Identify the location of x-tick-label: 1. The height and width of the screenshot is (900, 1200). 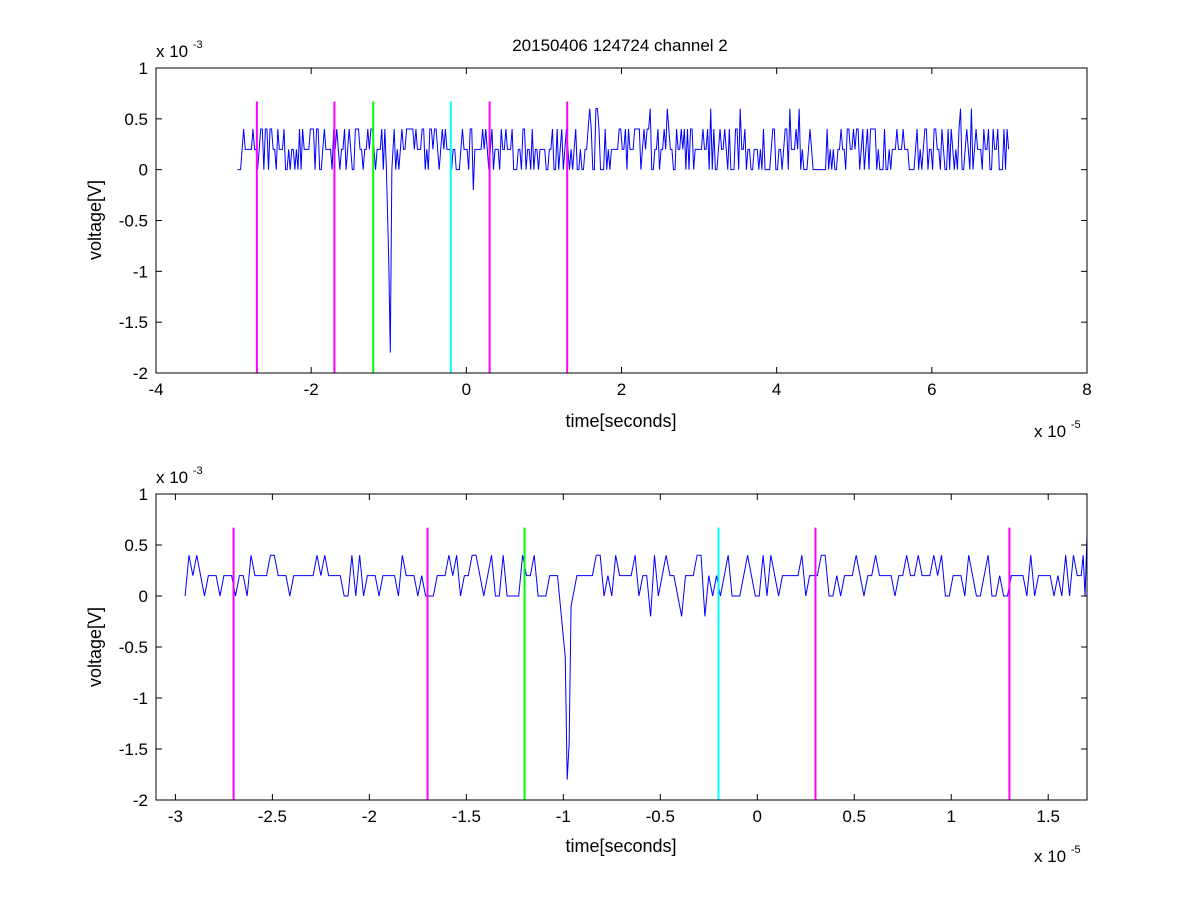
(950, 816).